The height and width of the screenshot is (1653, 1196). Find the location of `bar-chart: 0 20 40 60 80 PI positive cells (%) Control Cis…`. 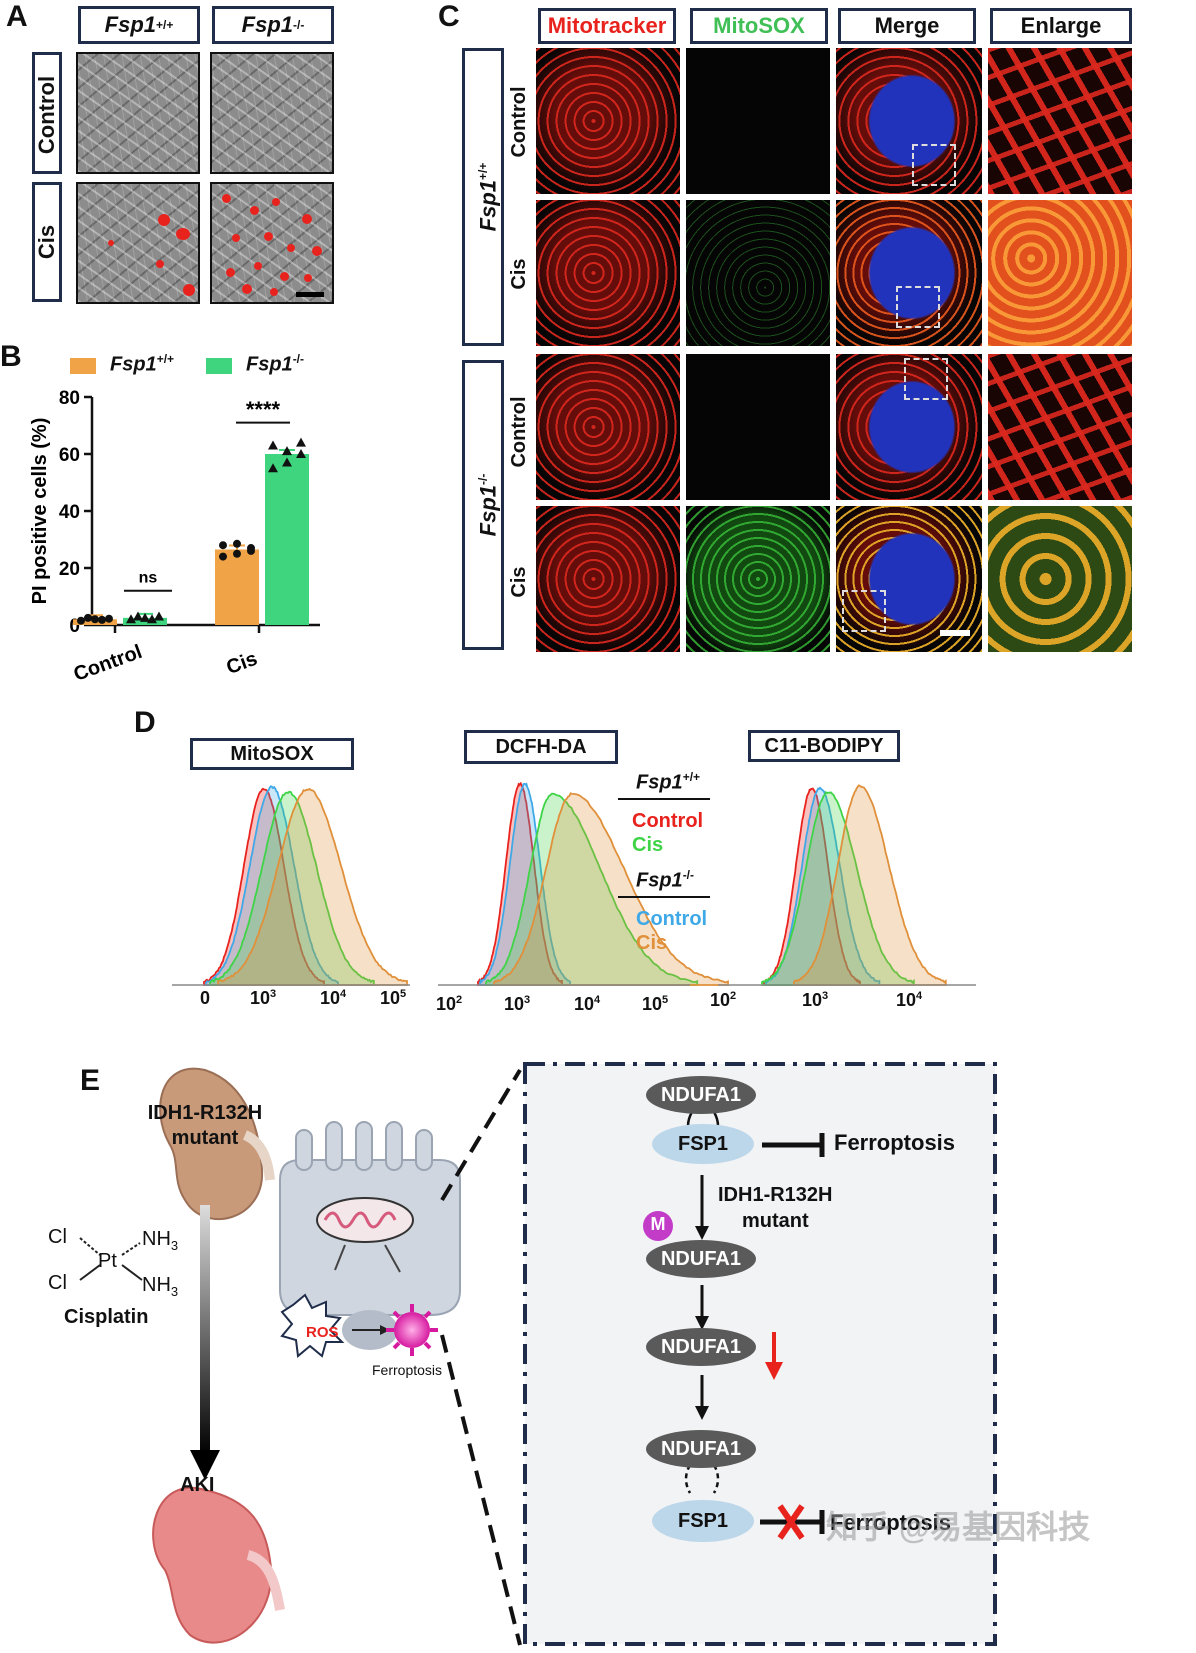

bar-chart: 0 20 40 60 80 PI positive cells (%) Control Cis… is located at coordinates (200, 540).